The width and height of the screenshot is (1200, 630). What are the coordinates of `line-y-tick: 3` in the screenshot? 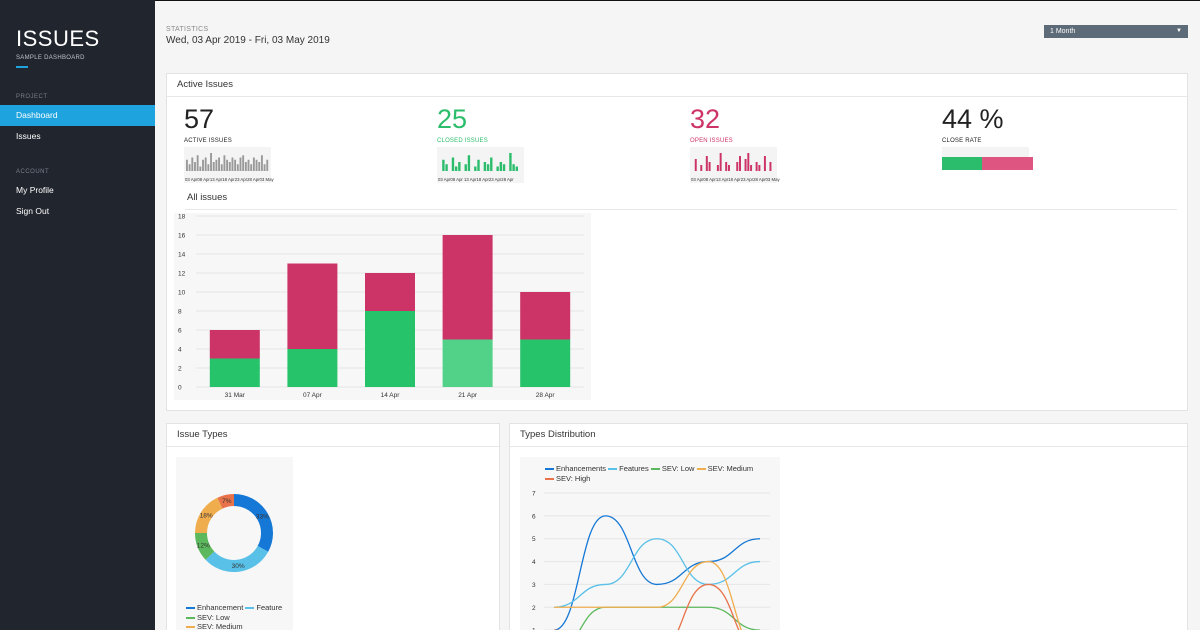 It's located at (534, 585).